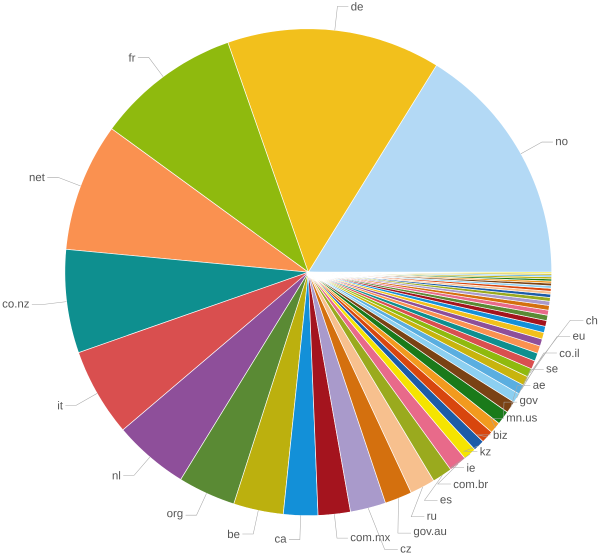  Describe the element at coordinates (562, 142) in the screenshot. I see `slice-label: no` at that location.